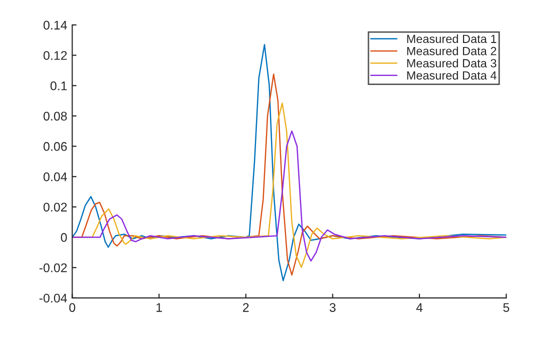 This screenshot has width=560, height=337. What do you see at coordinates (55, 146) in the screenshot?
I see `y-tick-label: 0.06` at bounding box center [55, 146].